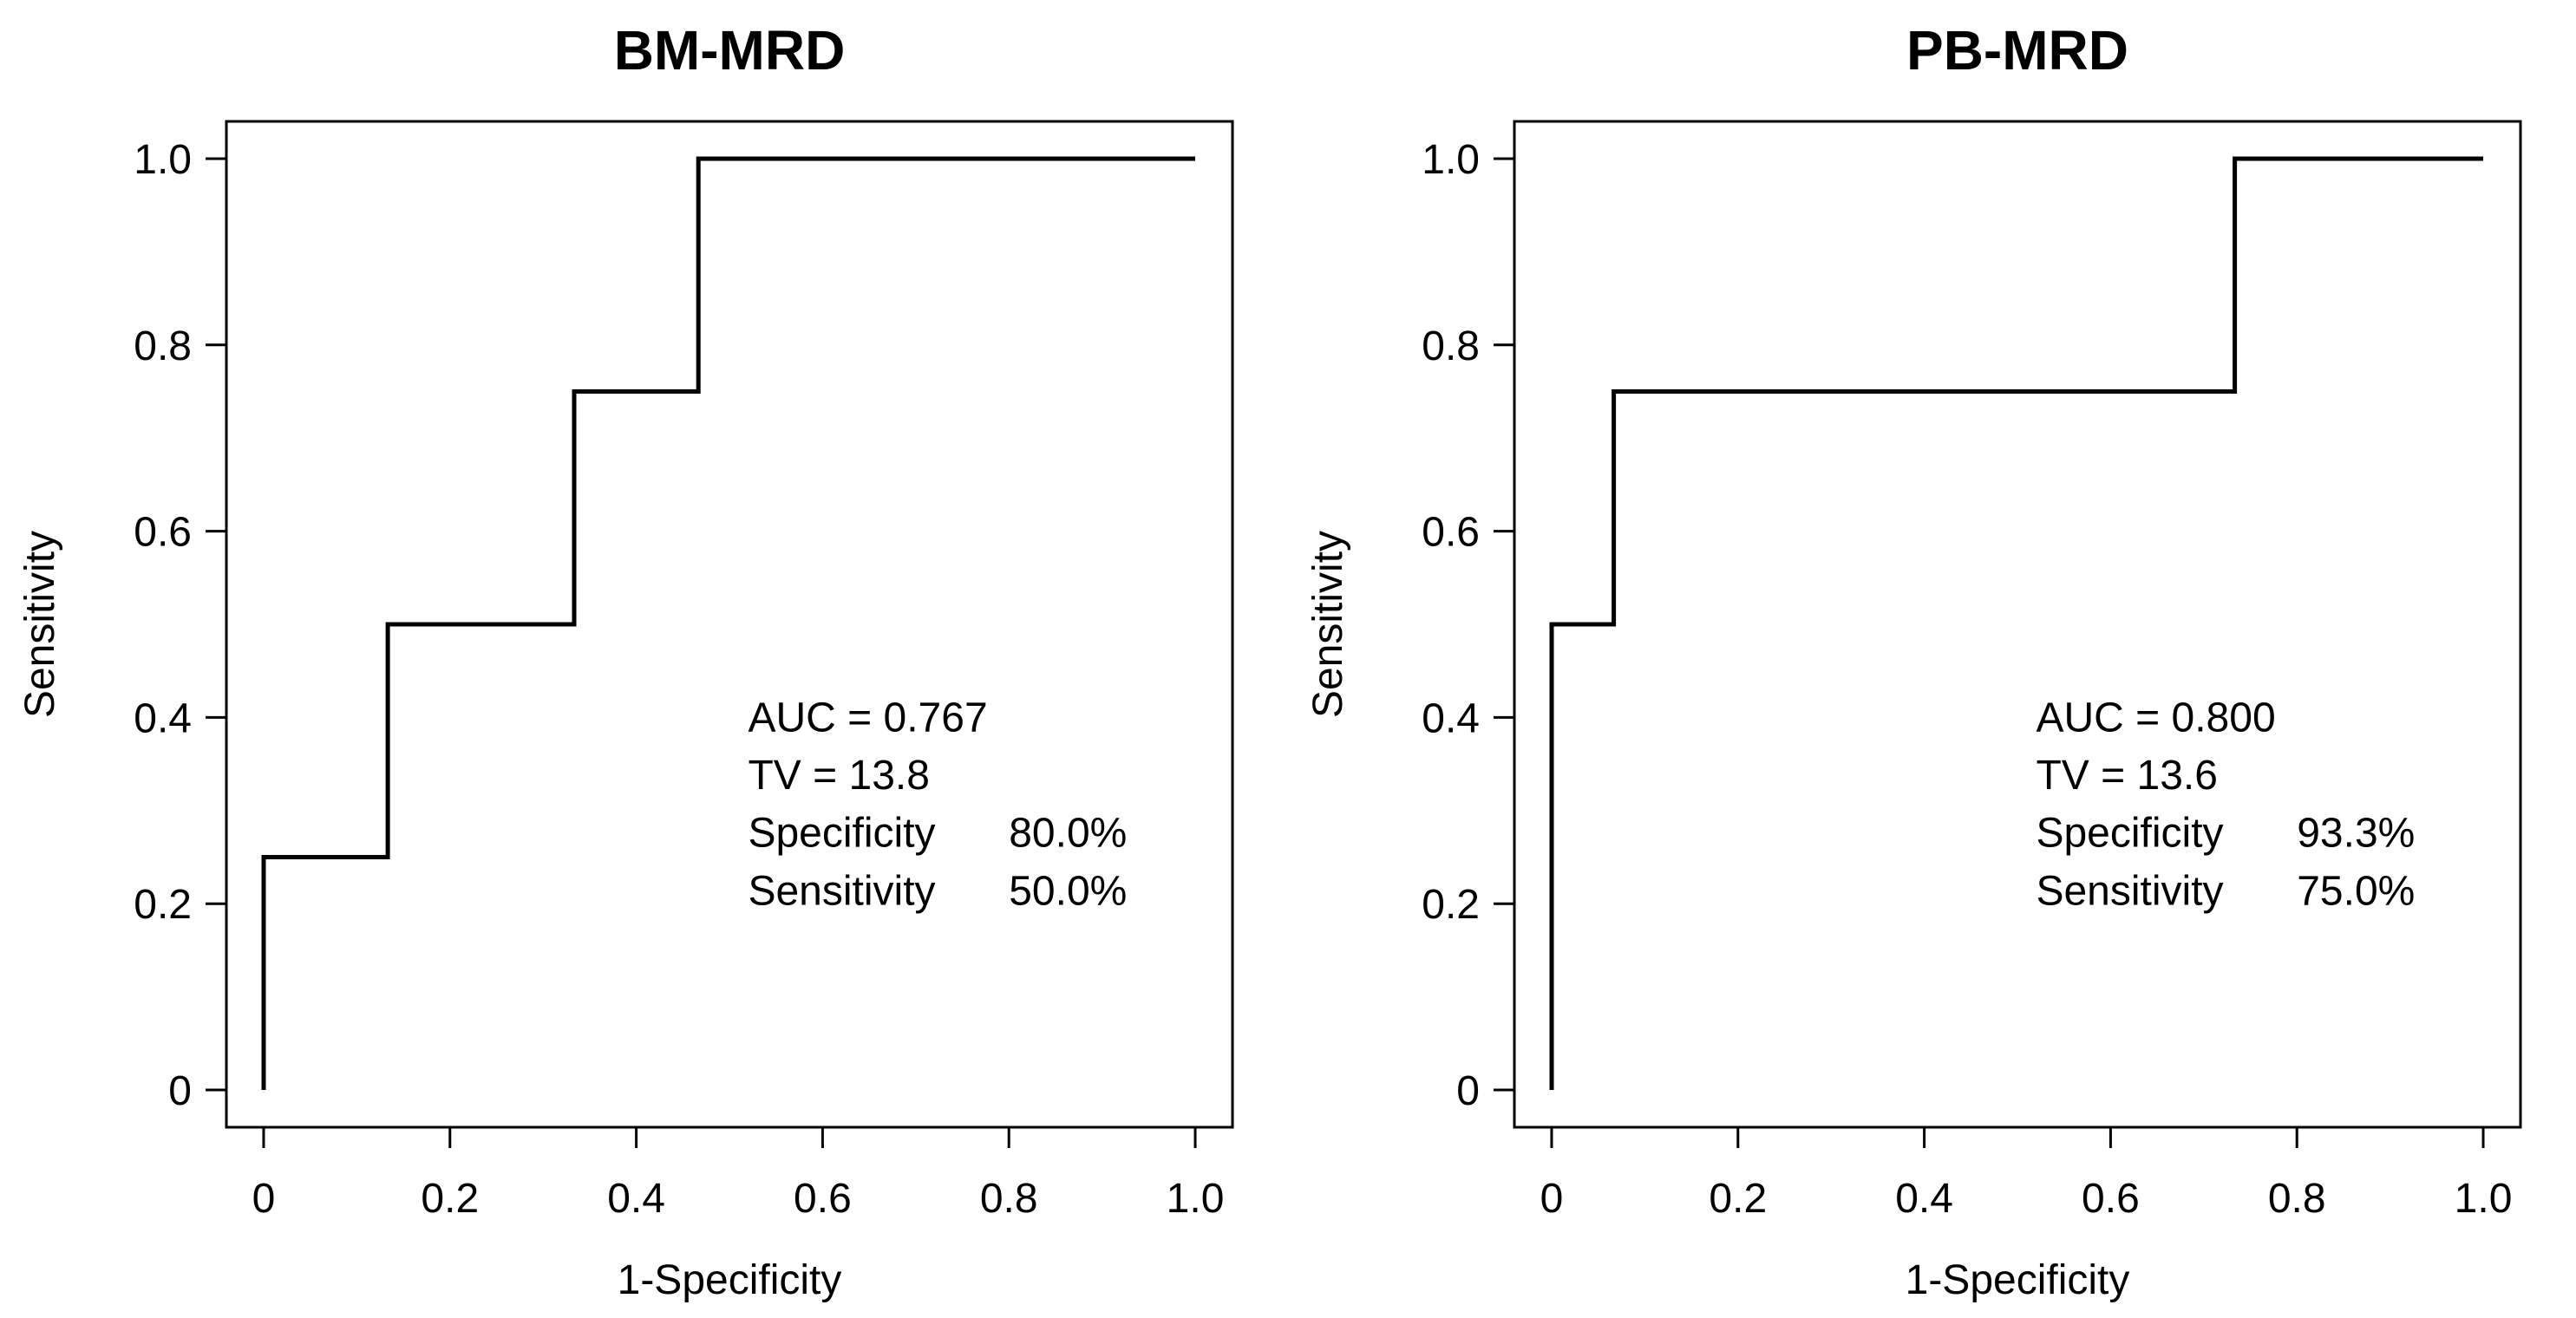 This screenshot has height=1318, width=2576. I want to click on annotation-label: TV = 13.8, so click(838, 776).